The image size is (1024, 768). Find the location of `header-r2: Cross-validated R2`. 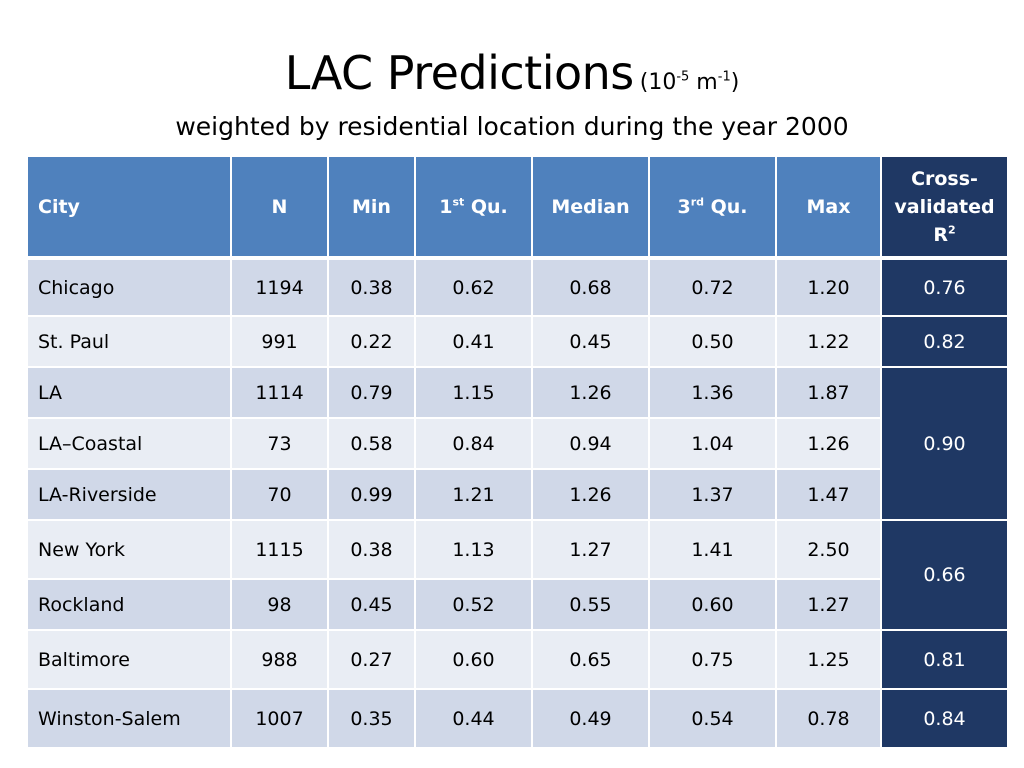

header-r2: Cross-validated R2 is located at coordinates (944, 207).